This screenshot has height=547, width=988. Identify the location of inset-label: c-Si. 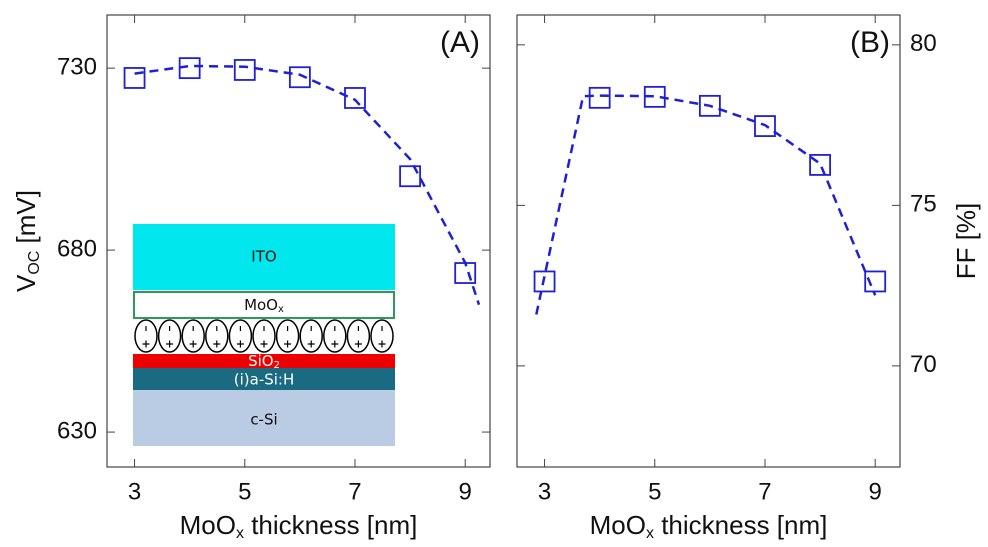
(263, 420).